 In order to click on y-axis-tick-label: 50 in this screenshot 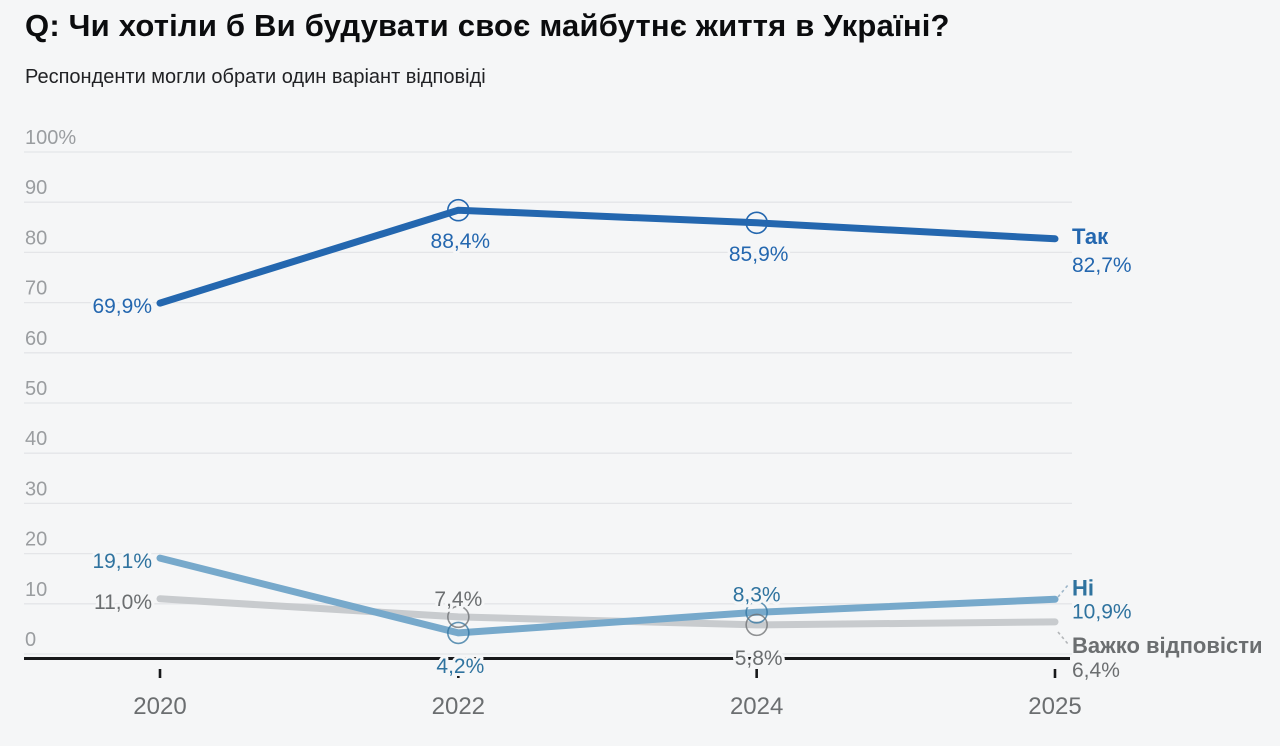, I will do `click(36, 389)`.